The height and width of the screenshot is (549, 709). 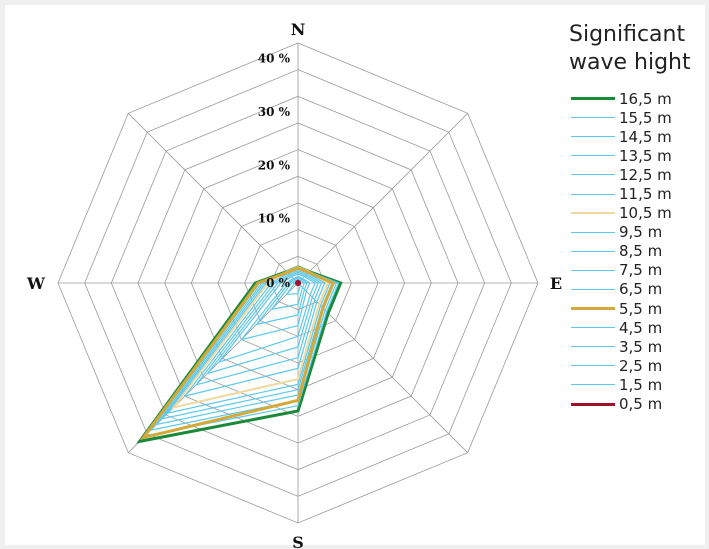 I want to click on legend-label: 11,5 m, so click(x=645, y=194).